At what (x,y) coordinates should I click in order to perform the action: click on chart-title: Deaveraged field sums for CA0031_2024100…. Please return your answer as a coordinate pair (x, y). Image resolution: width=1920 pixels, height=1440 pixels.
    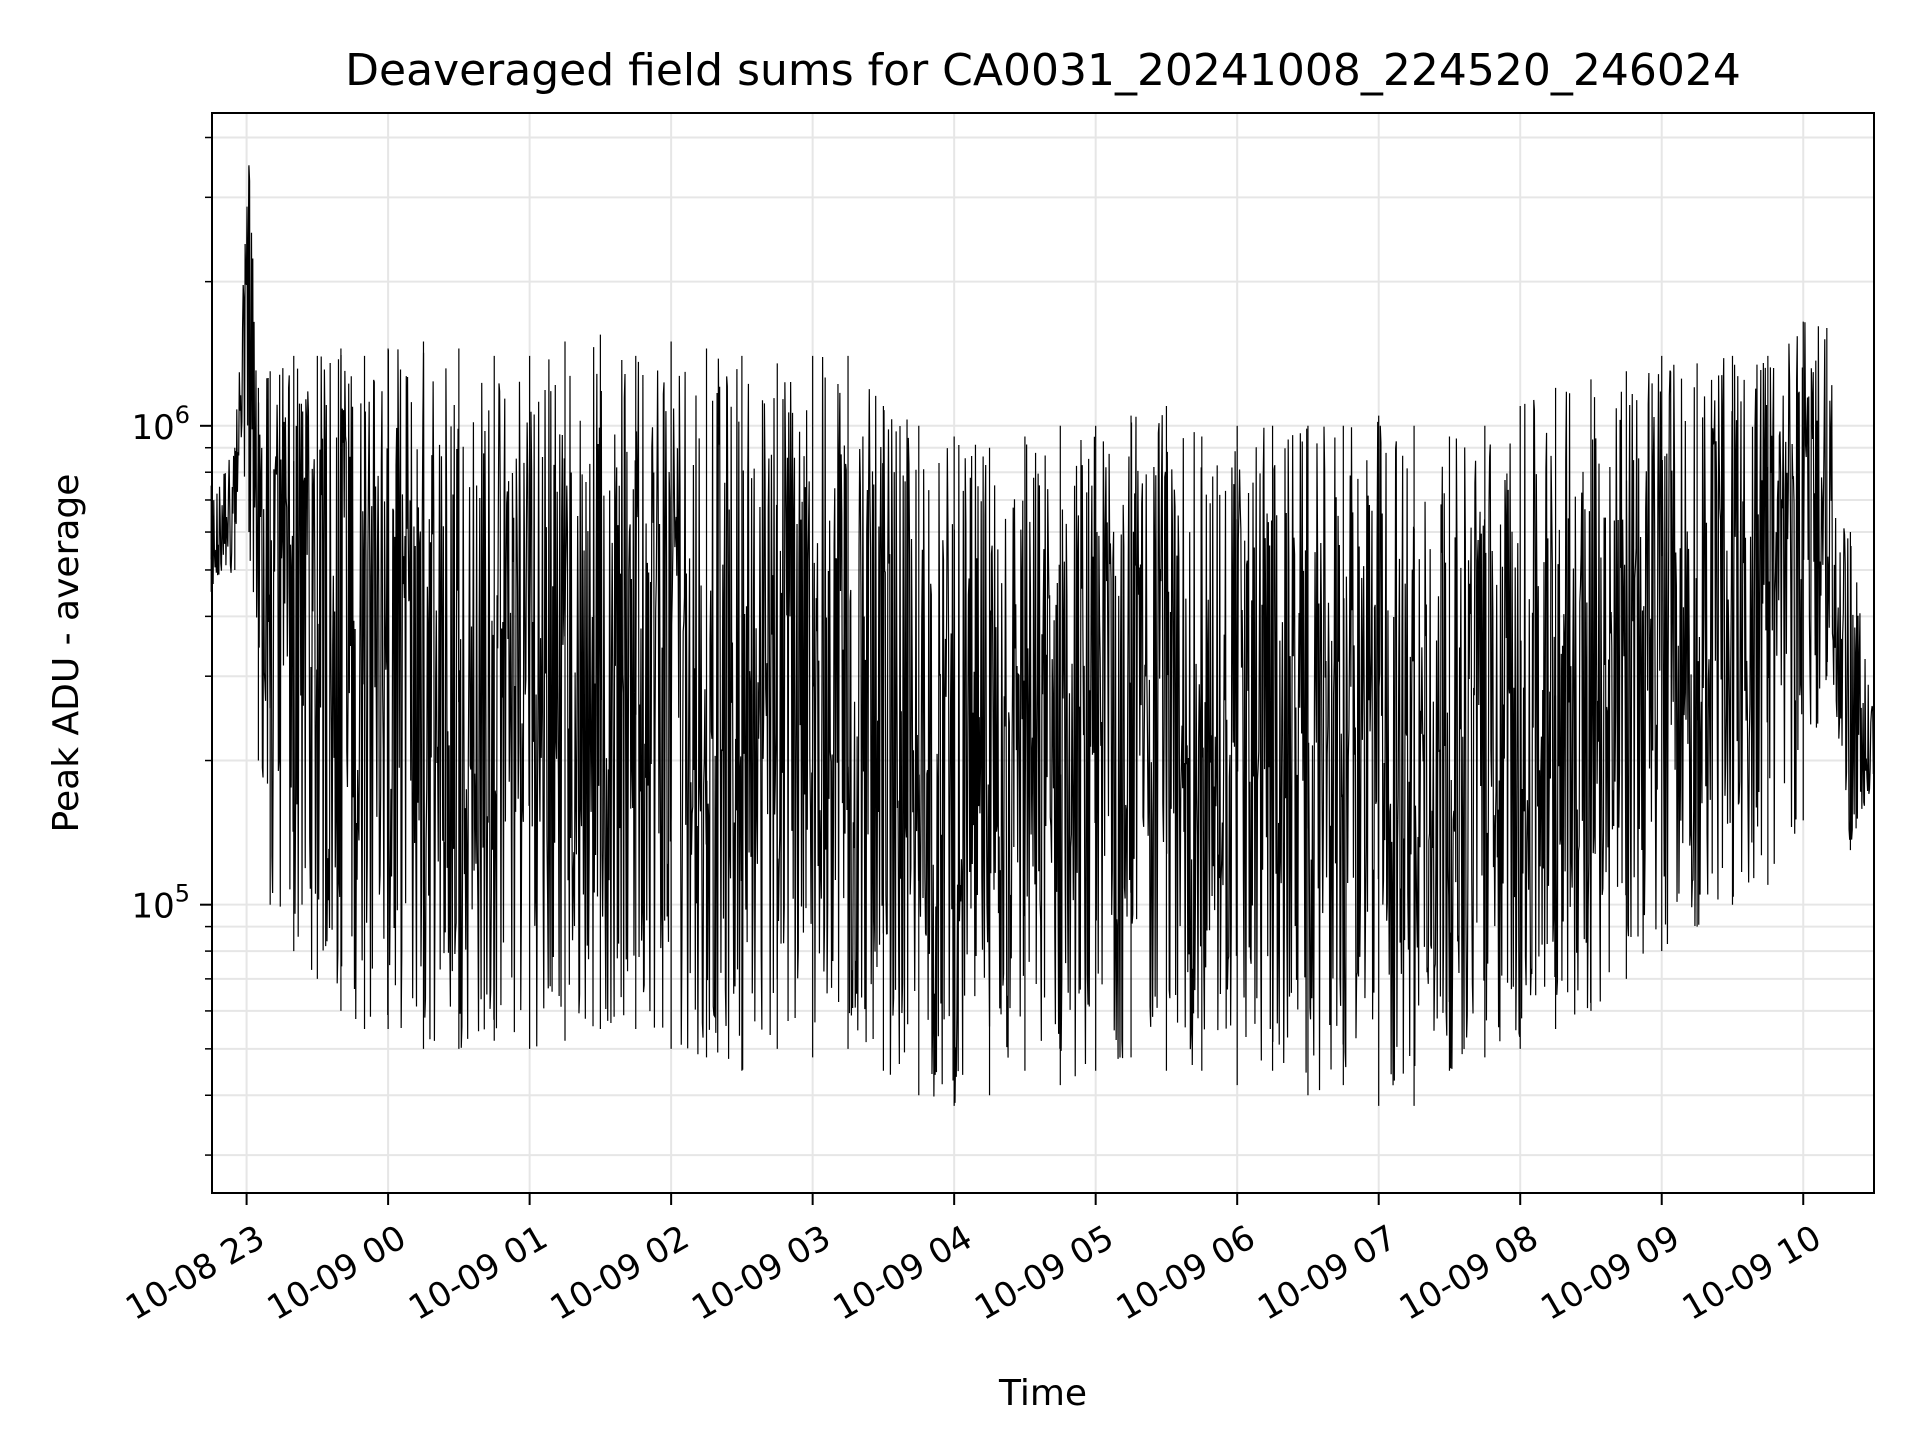
    Looking at the image, I should click on (1043, 70).